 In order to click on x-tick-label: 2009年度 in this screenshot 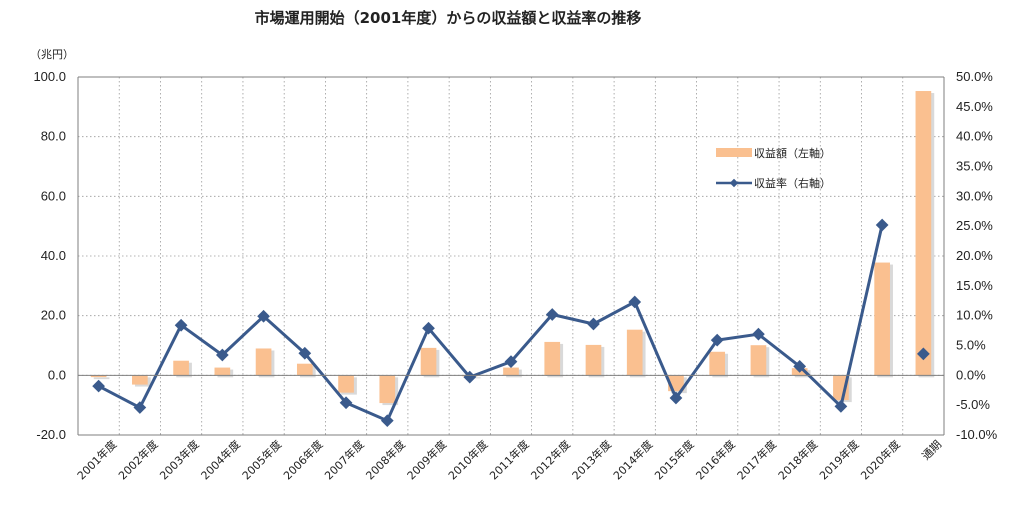, I will do `click(426, 459)`.